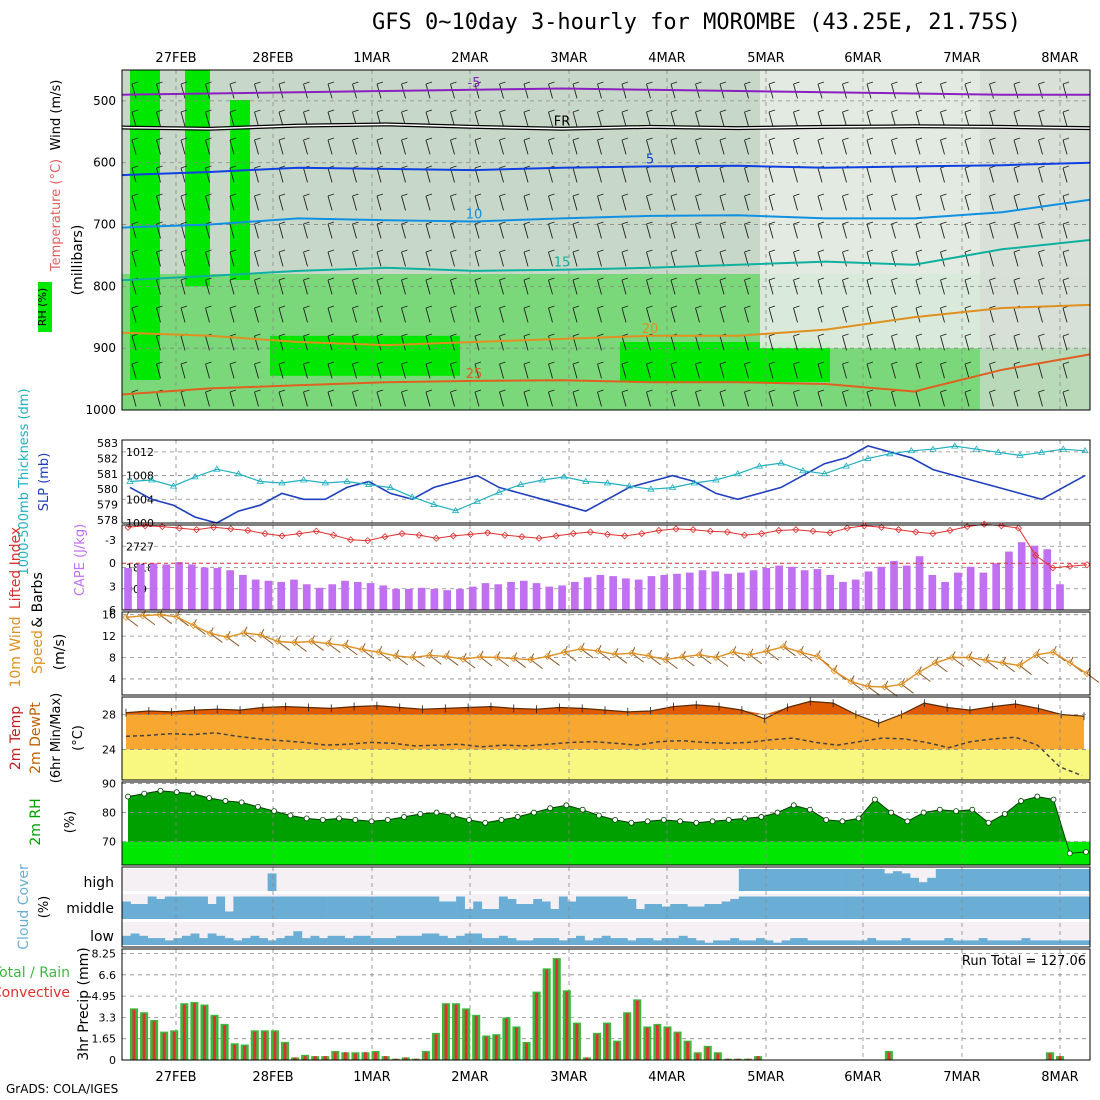  What do you see at coordinates (666, 1077) in the screenshot?
I see `bottom-date-label: 4MAR` at bounding box center [666, 1077].